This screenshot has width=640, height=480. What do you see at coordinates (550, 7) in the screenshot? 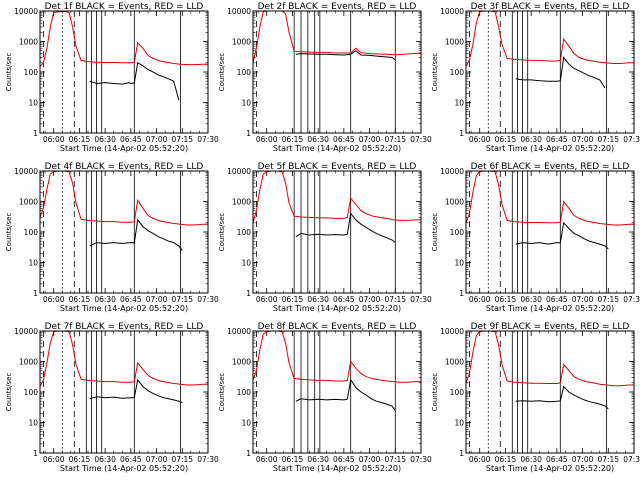
I see `panel-title: Det 3f BLACK = Events, RED = LLD` at bounding box center [550, 7].